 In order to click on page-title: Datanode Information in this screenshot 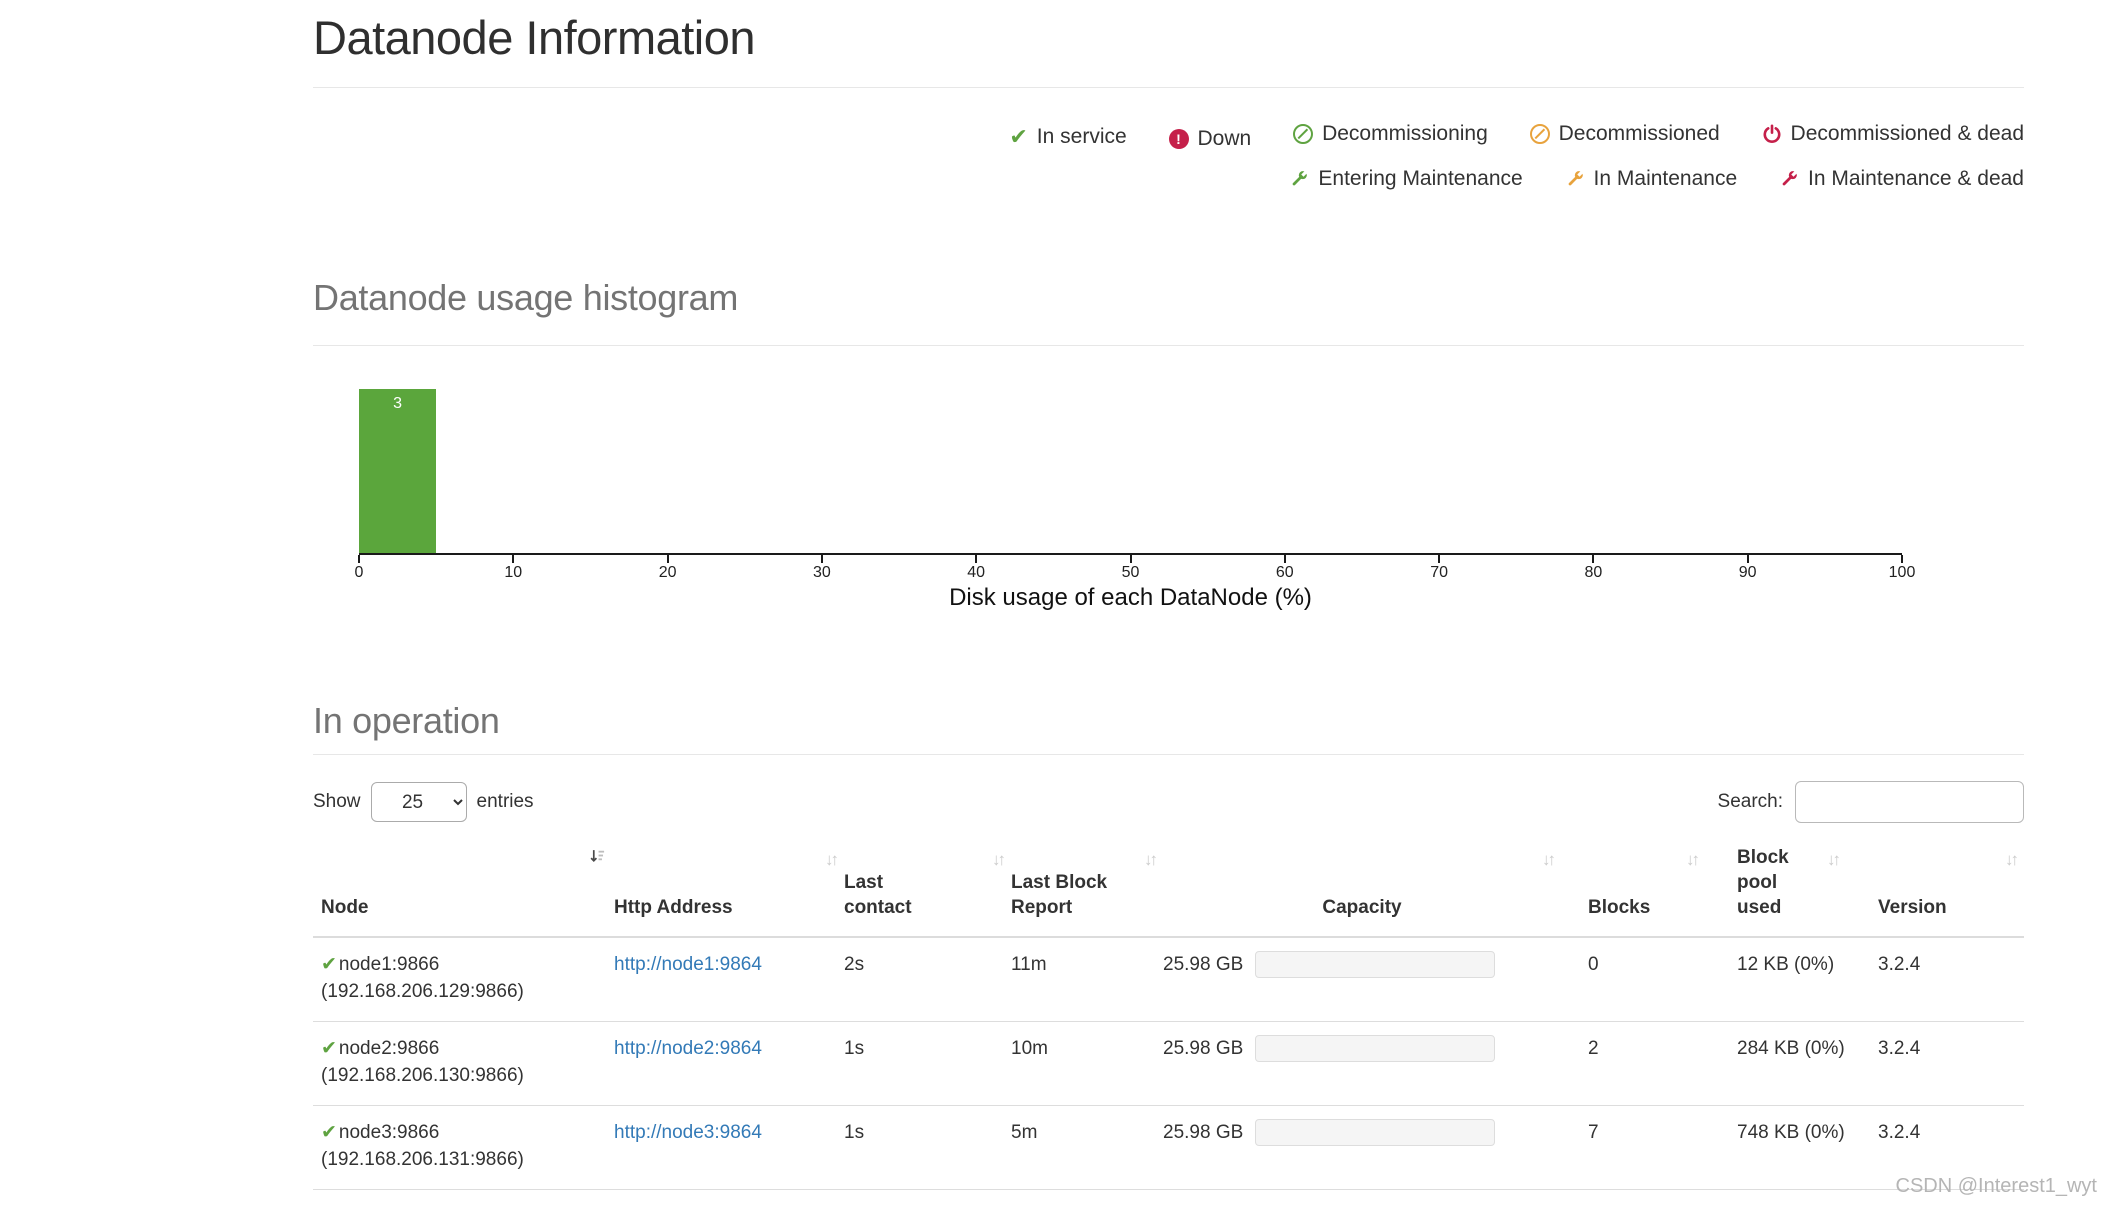, I will do `click(534, 37)`.